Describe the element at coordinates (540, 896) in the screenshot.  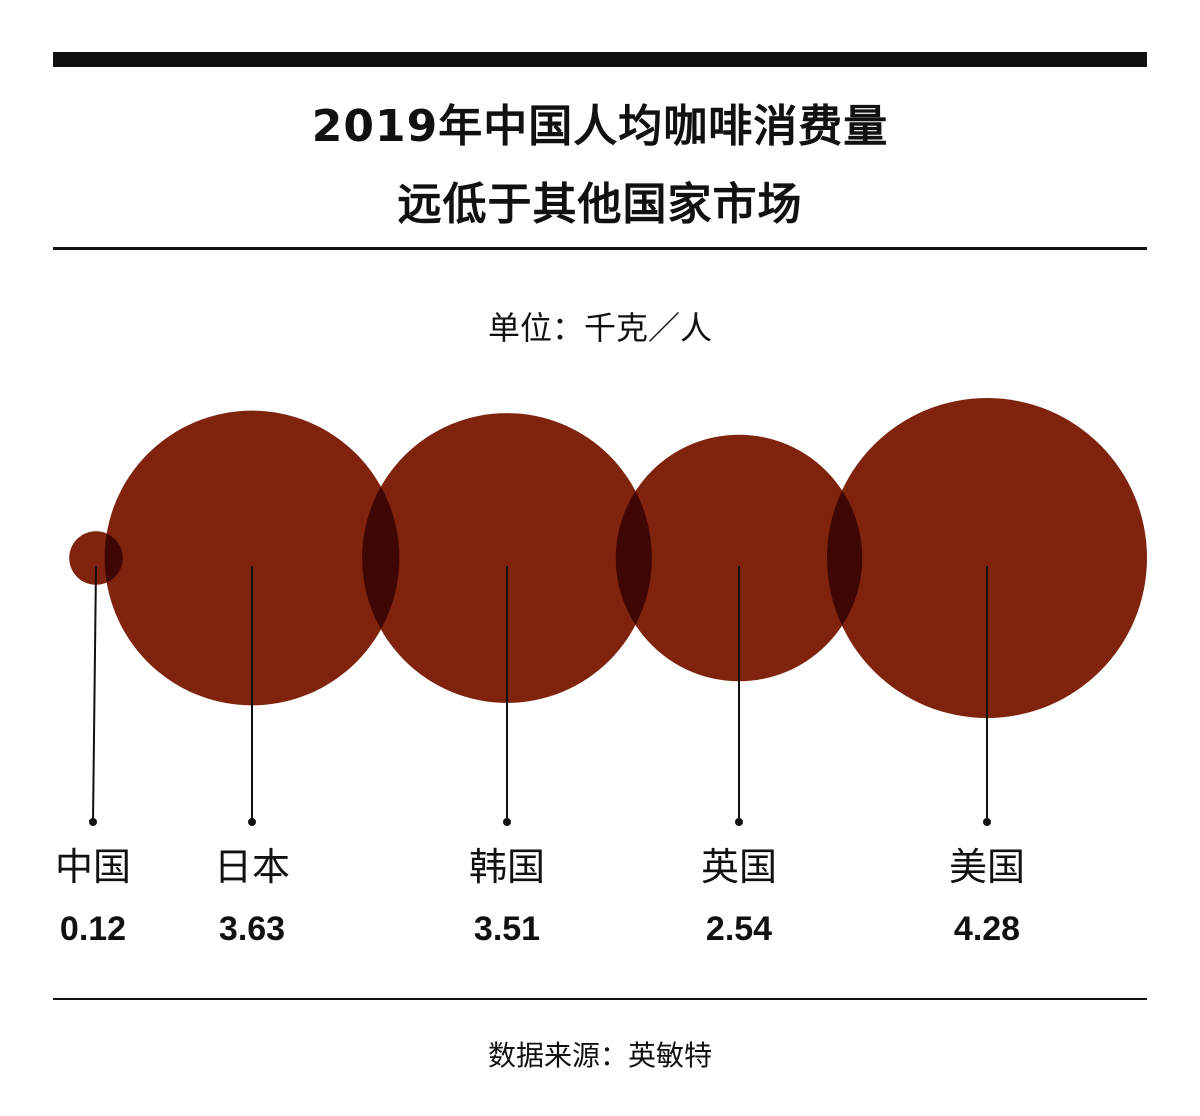
I see `label-layer: 中国 0.12 日本 3.63 韩国 3.51 英国 2.54 美国 4.28` at that location.